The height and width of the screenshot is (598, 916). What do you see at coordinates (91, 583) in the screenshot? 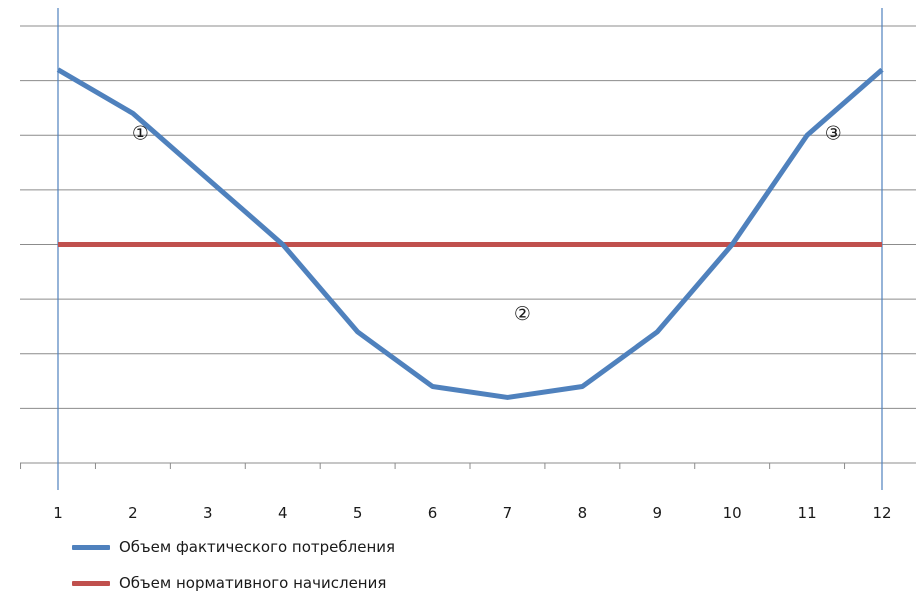
I see `legend-swatch-norm` at bounding box center [91, 583].